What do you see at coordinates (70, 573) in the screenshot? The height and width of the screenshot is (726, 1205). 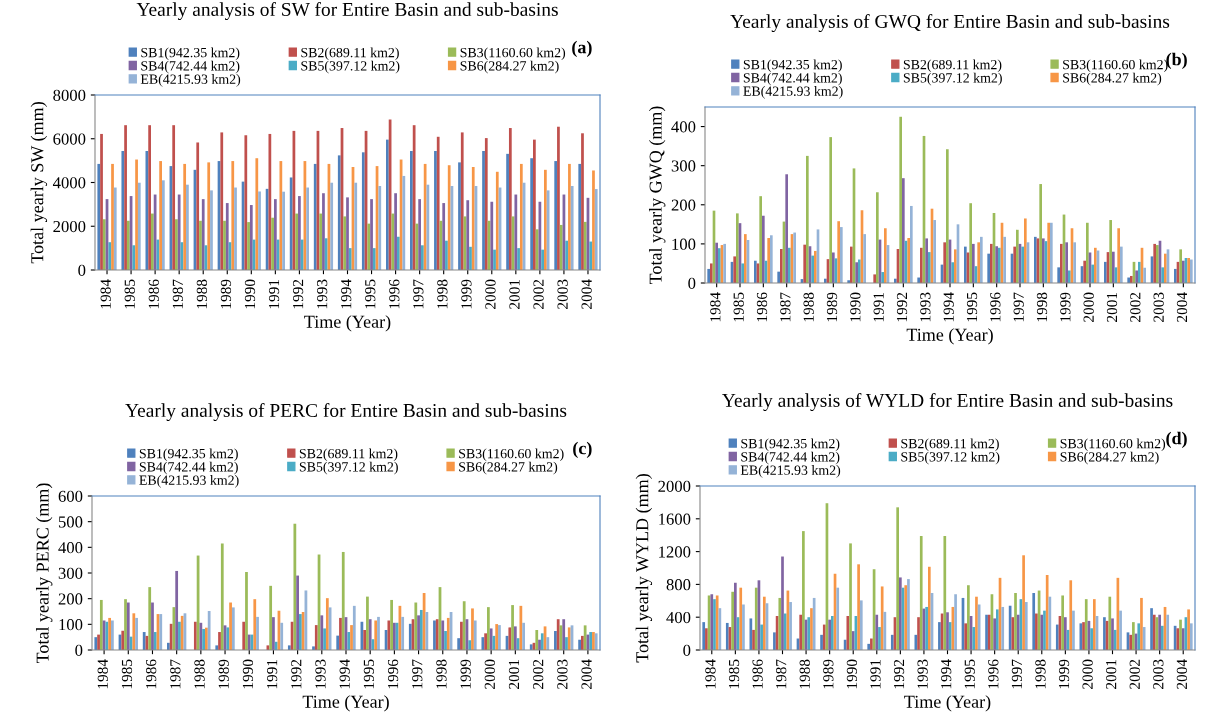 I see `y-tick-label: 300` at bounding box center [70, 573].